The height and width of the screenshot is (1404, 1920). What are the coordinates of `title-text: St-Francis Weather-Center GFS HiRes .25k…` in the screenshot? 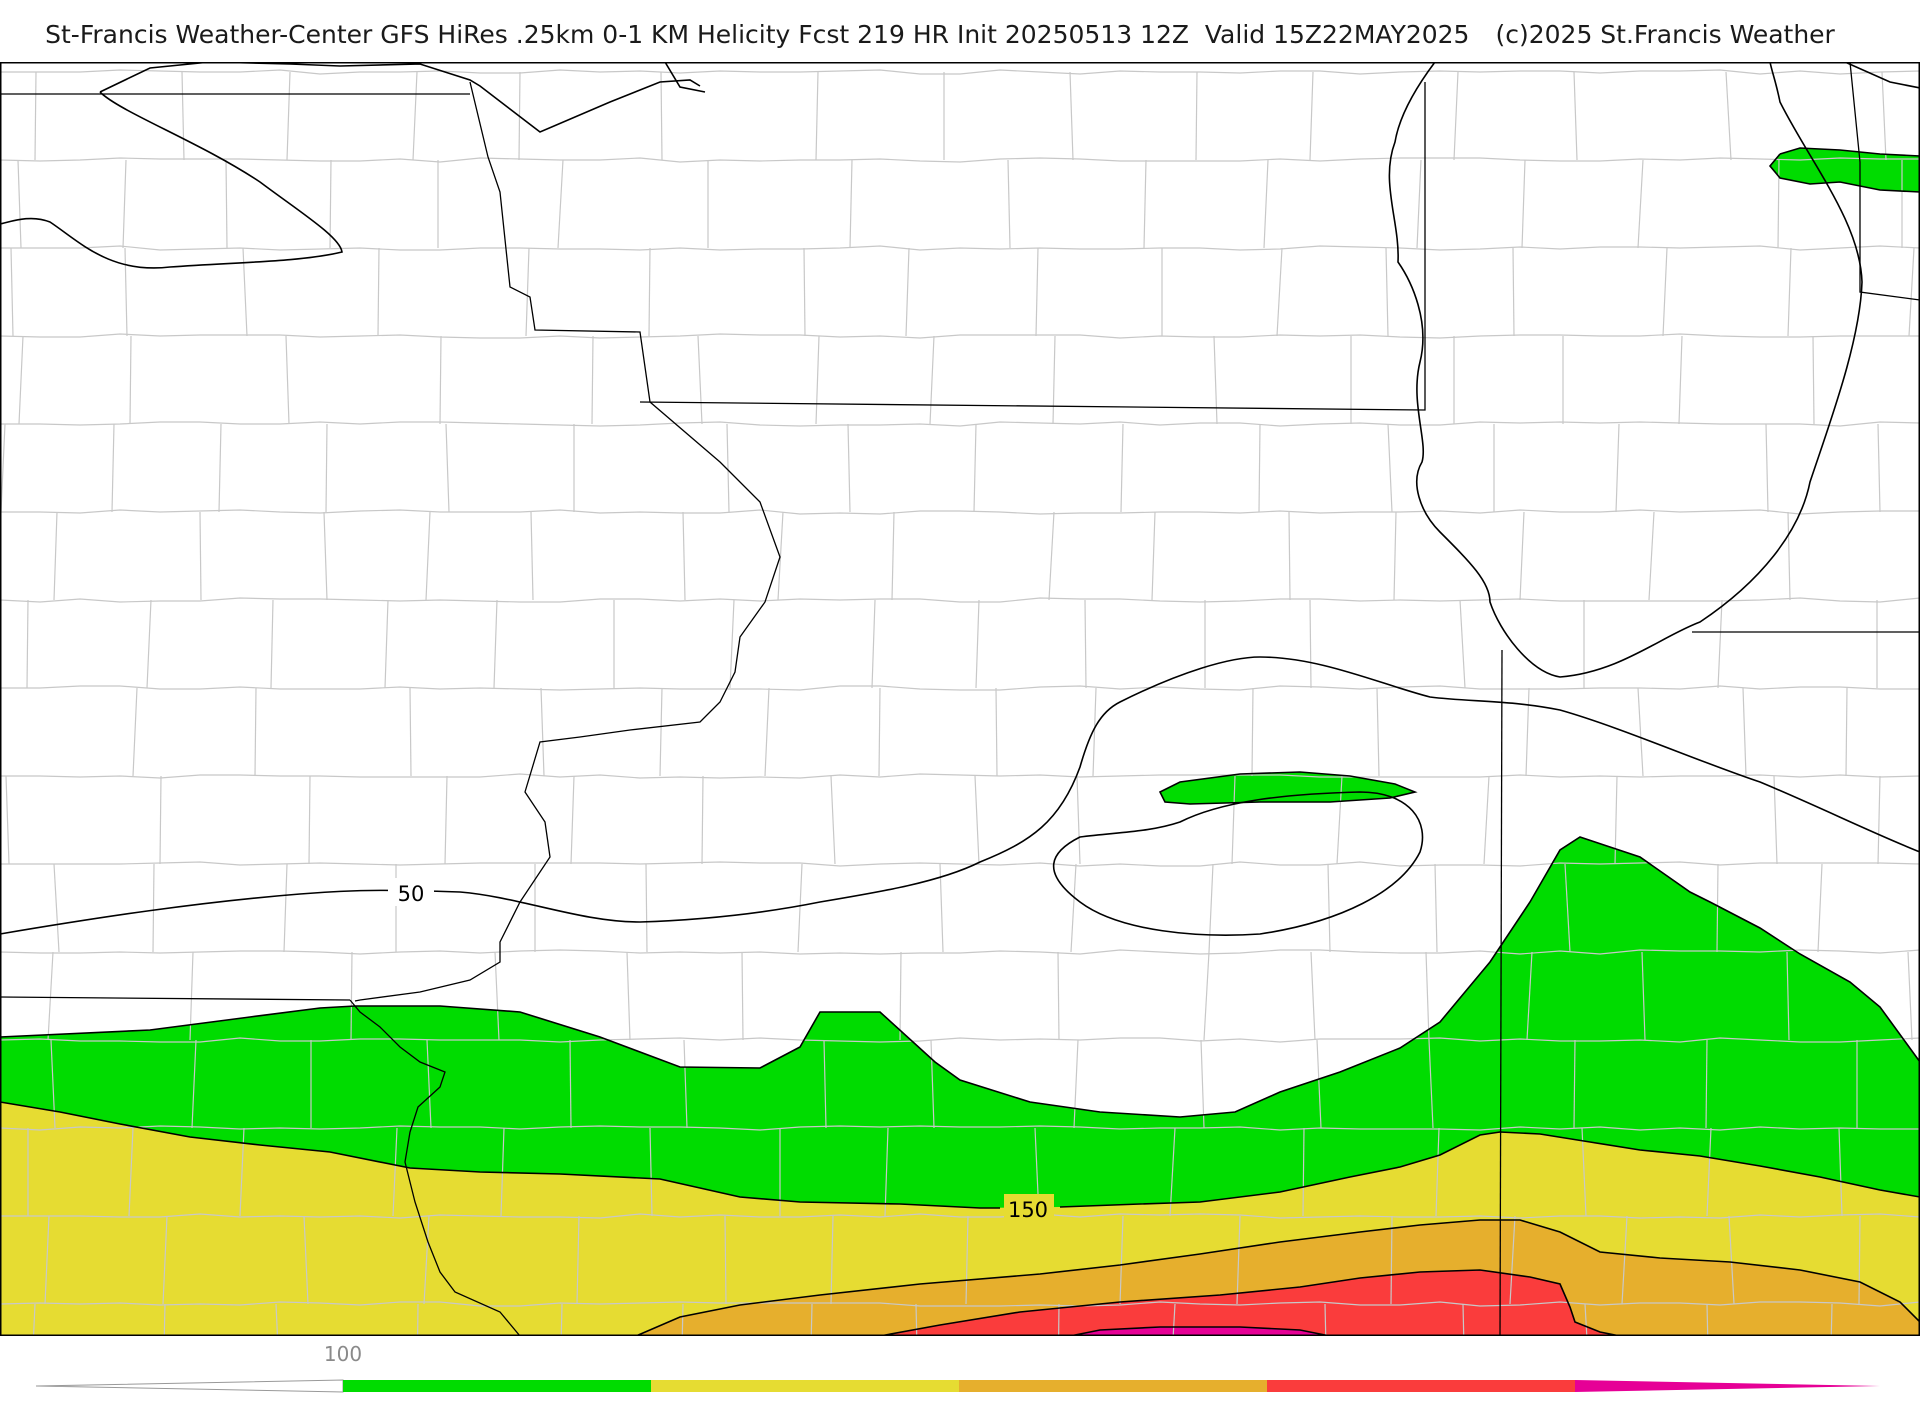 It's located at (757, 34).